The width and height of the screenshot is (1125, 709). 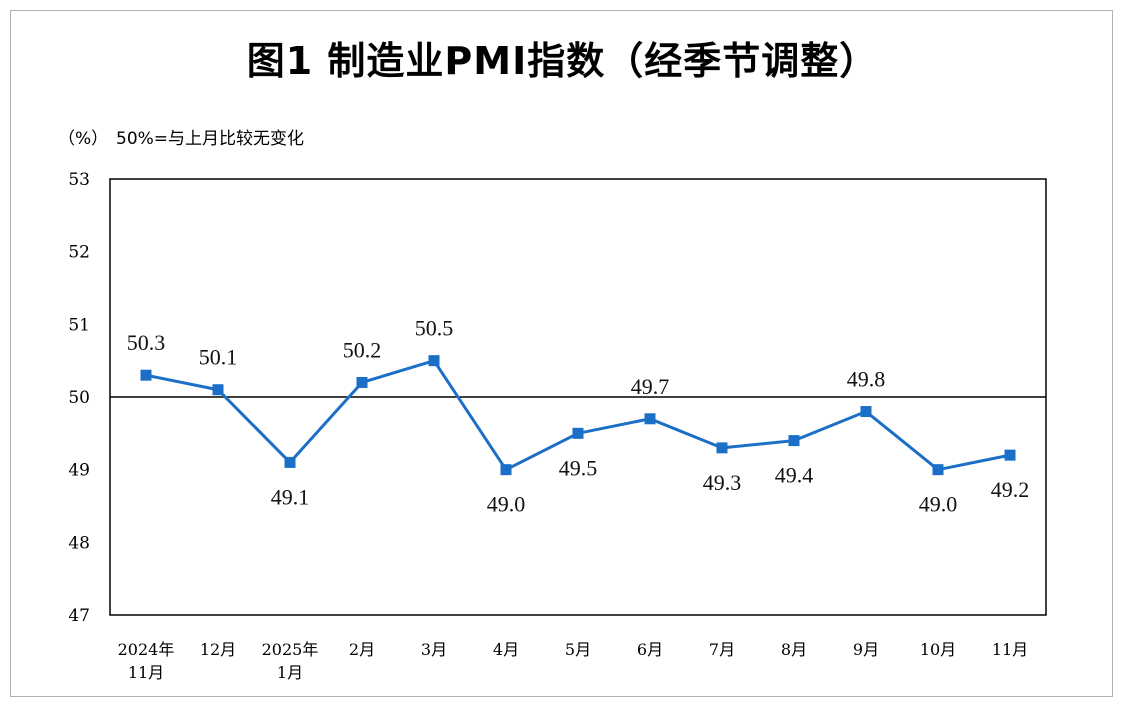 I want to click on data-label: 49.2, so click(x=1010, y=489).